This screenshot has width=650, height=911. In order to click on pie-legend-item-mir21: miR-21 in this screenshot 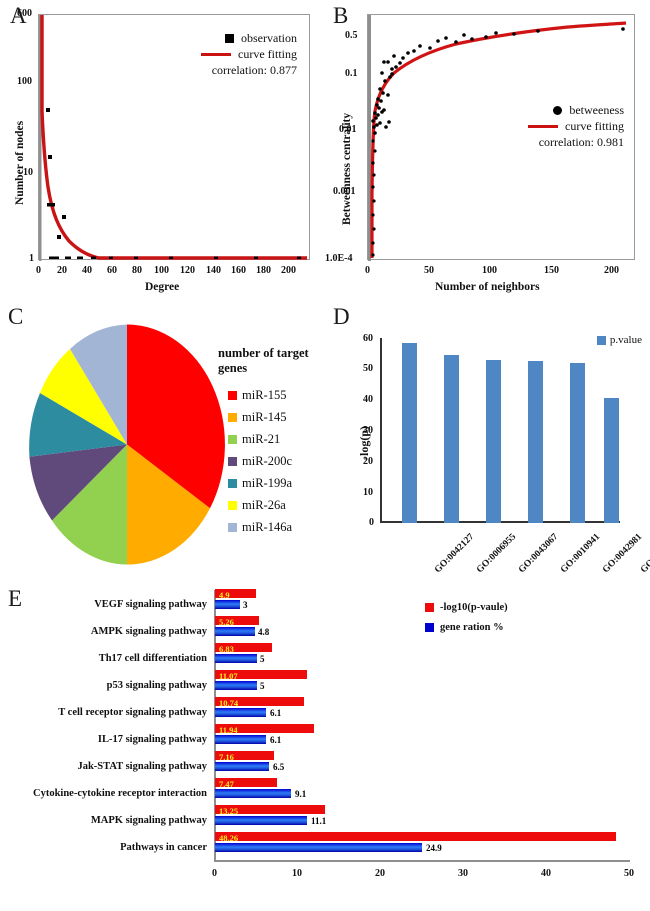, I will do `click(260, 439)`.